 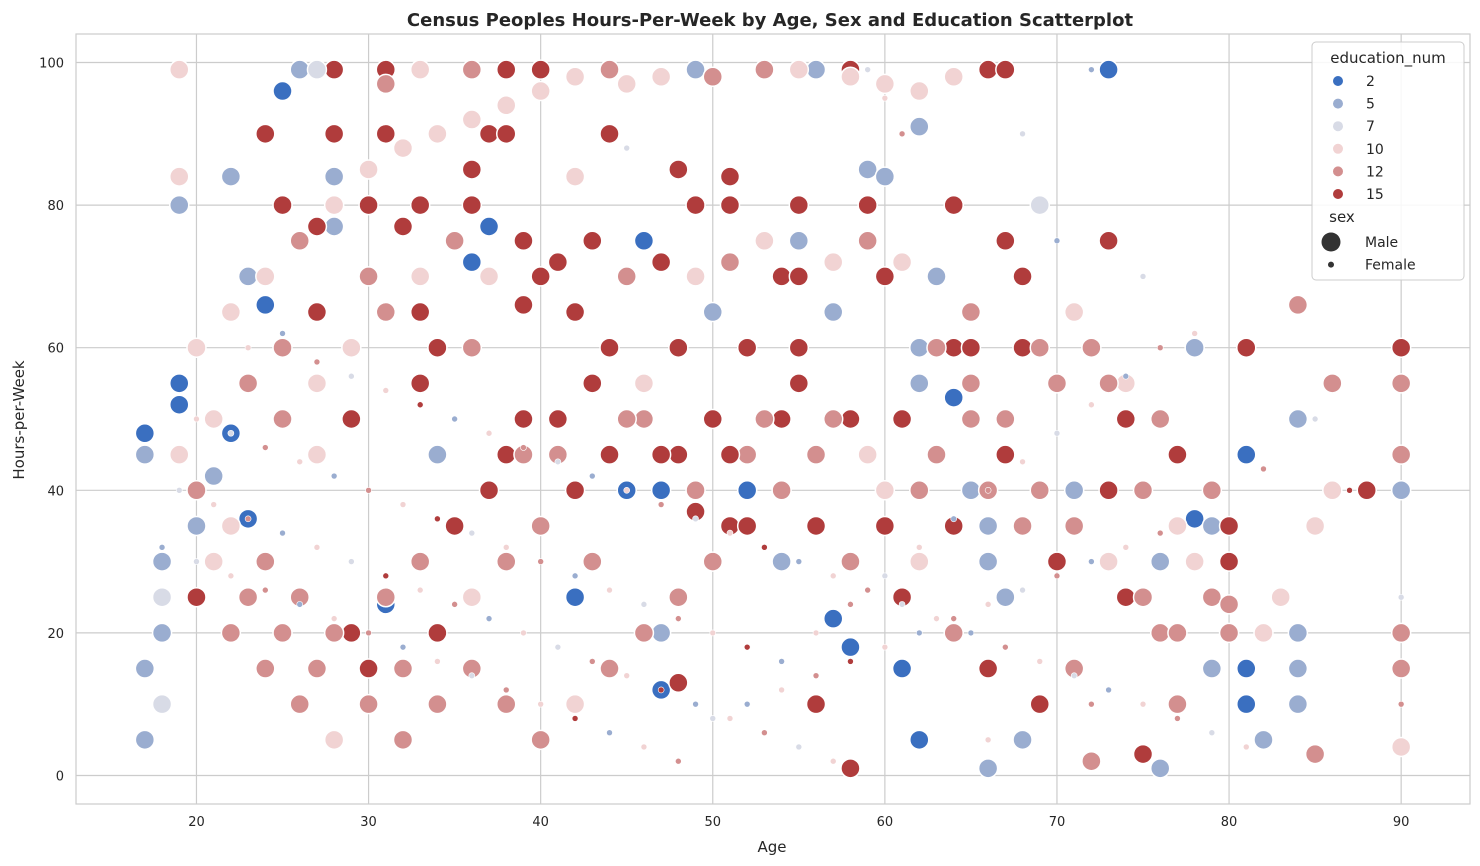 What do you see at coordinates (540, 822) in the screenshot?
I see `x-tick-label: 40` at bounding box center [540, 822].